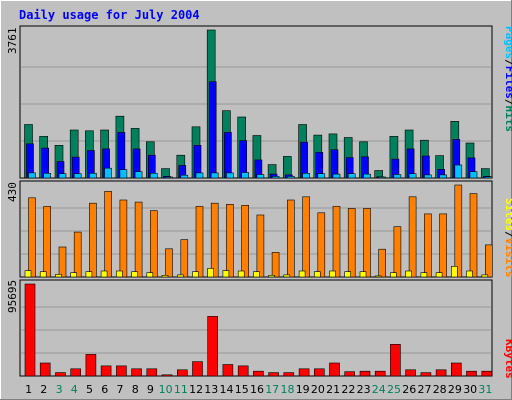  Describe the element at coordinates (12, 296) in the screenshot. I see `panel-kbytes-max-label: 95695` at that location.